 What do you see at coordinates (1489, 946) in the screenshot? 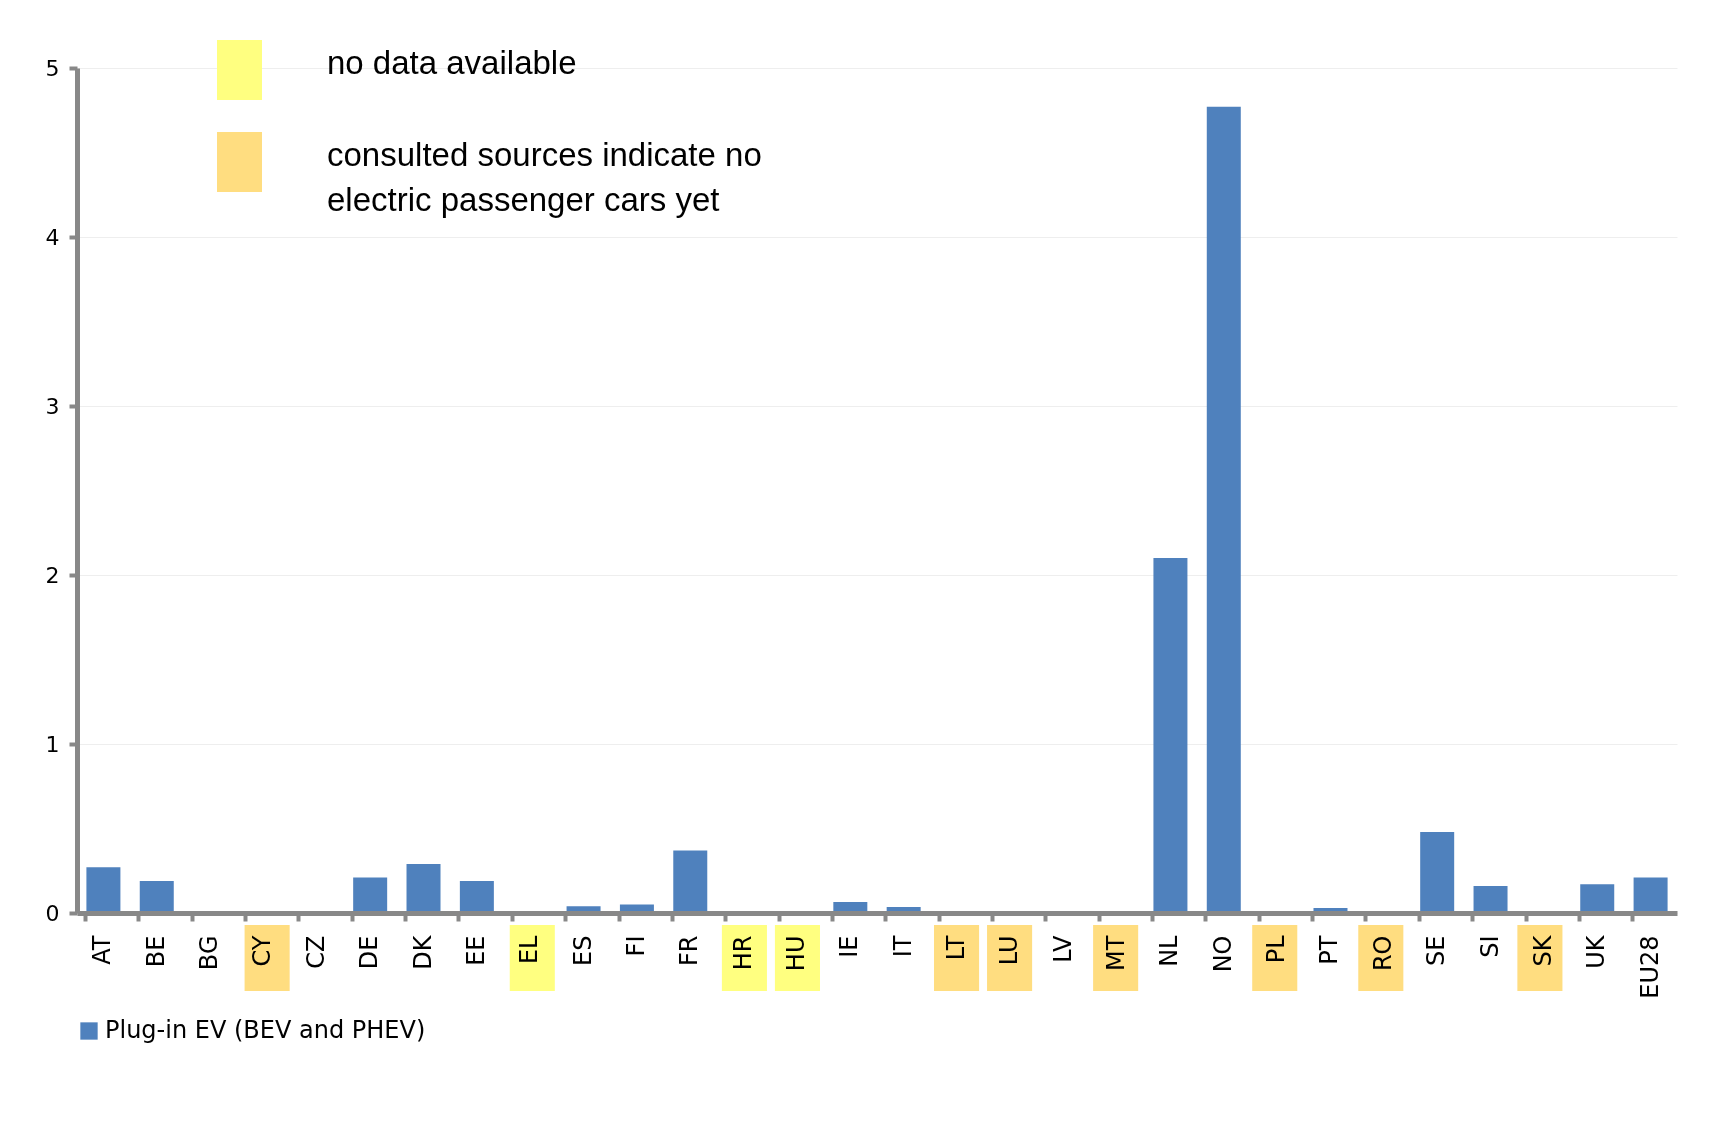
I see `x-tick-label: SI` at bounding box center [1489, 946].